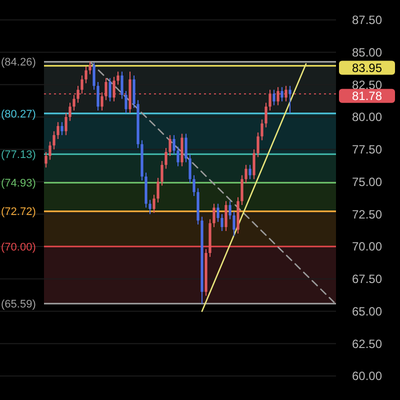 This screenshot has height=400, width=400. Describe the element at coordinates (18, 247) in the screenshot. I see `ref-line-label: (70.00)` at that location.